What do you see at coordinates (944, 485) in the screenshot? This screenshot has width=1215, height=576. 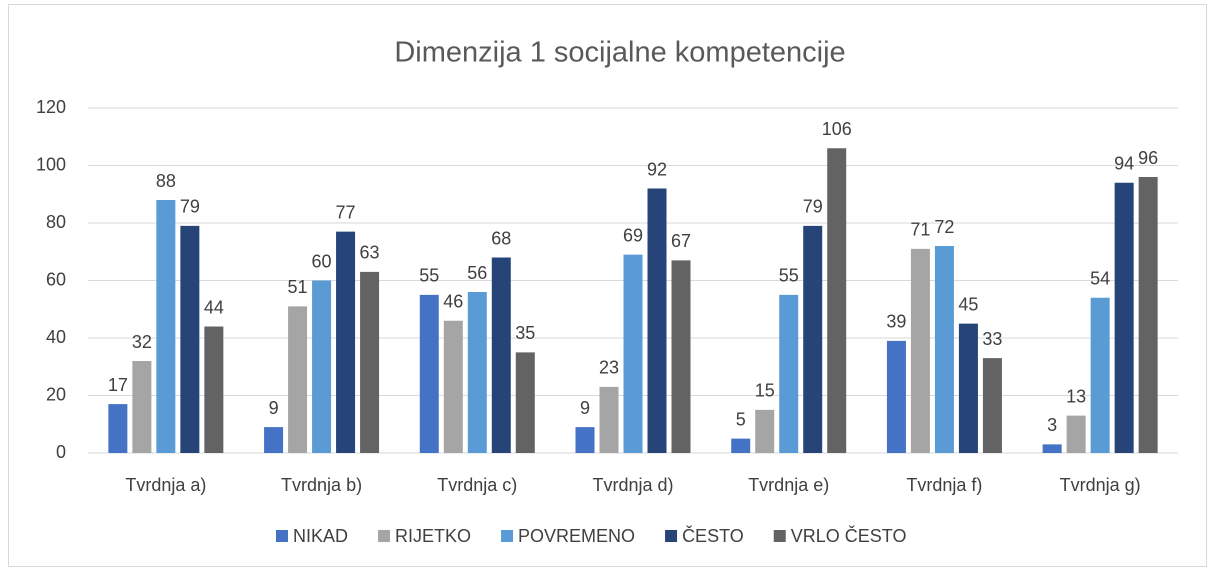 I see `x-tick-label: Tvrdnja f)` at bounding box center [944, 485].